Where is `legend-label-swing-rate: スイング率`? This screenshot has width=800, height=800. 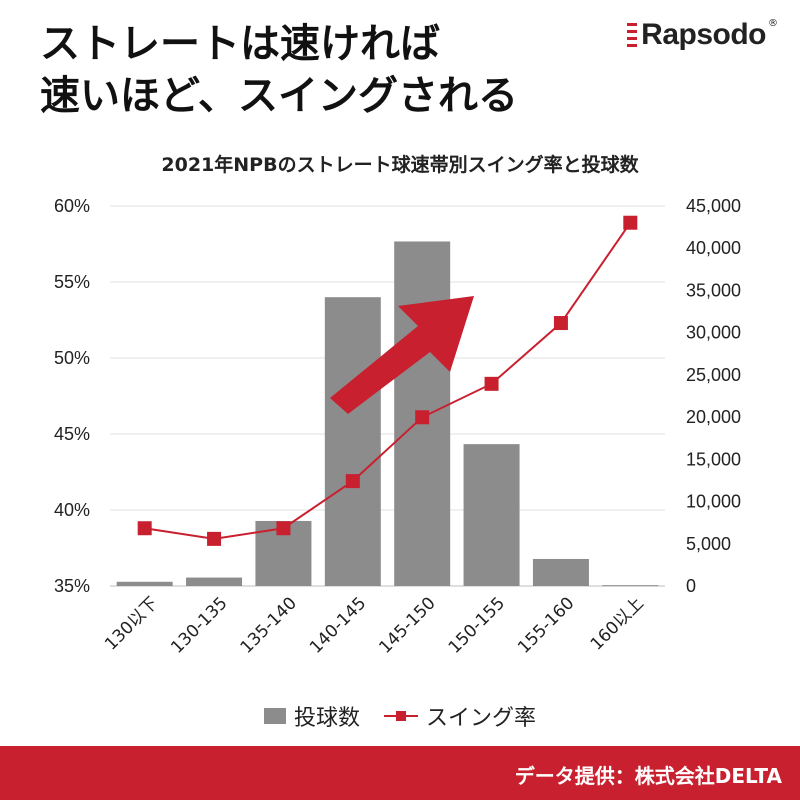
legend-label-swing-rate: スイング率 is located at coordinates (481, 718).